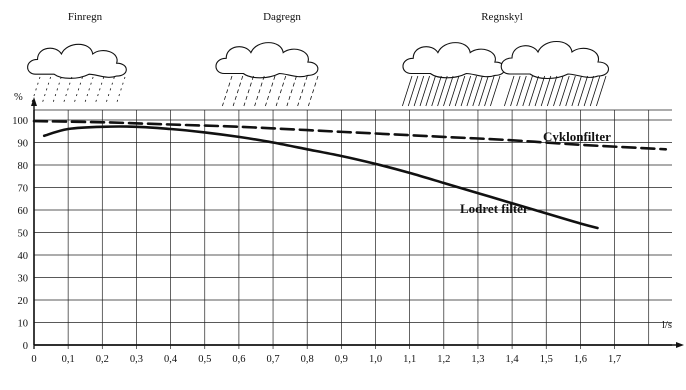 Image resolution: width=686 pixels, height=390 pixels. Describe the element at coordinates (443, 359) in the screenshot. I see `x-tick-label: 1,2` at that location.